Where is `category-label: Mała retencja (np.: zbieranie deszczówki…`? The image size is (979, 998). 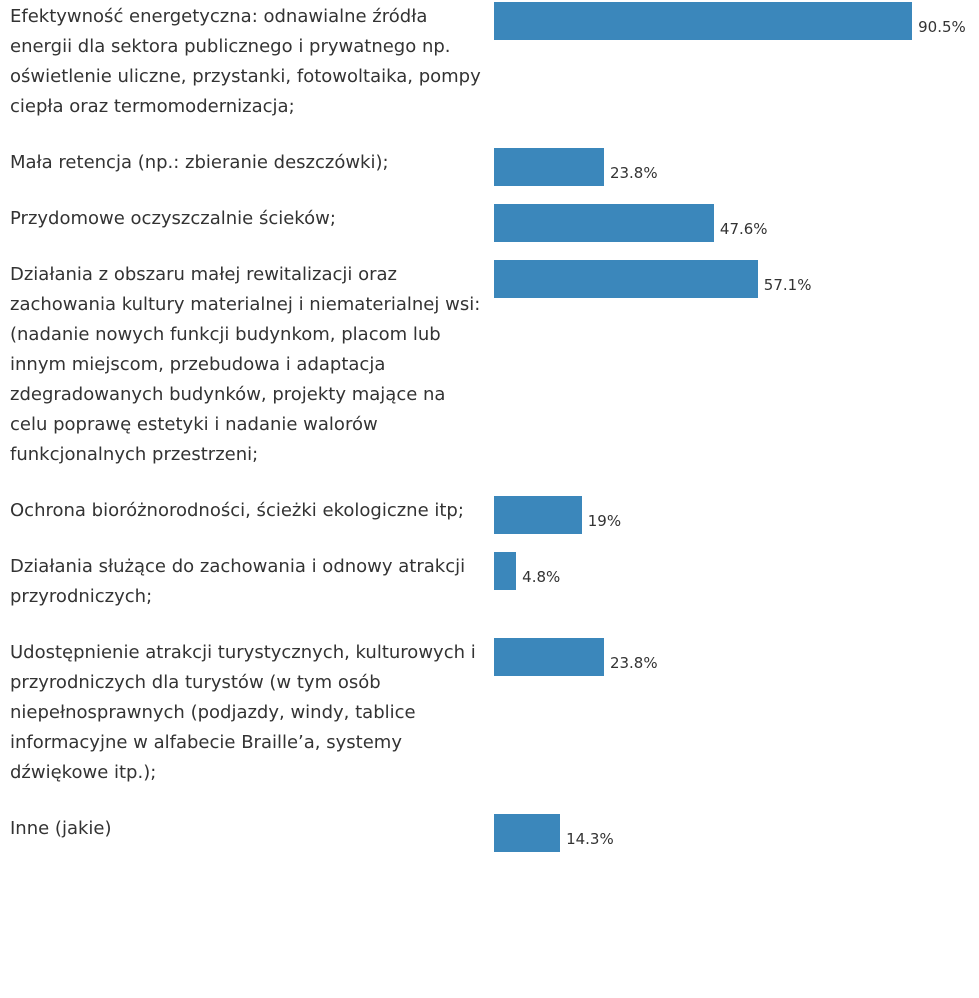 category-label: Mała retencja (np.: zbieranie deszczówki… is located at coordinates (199, 162).